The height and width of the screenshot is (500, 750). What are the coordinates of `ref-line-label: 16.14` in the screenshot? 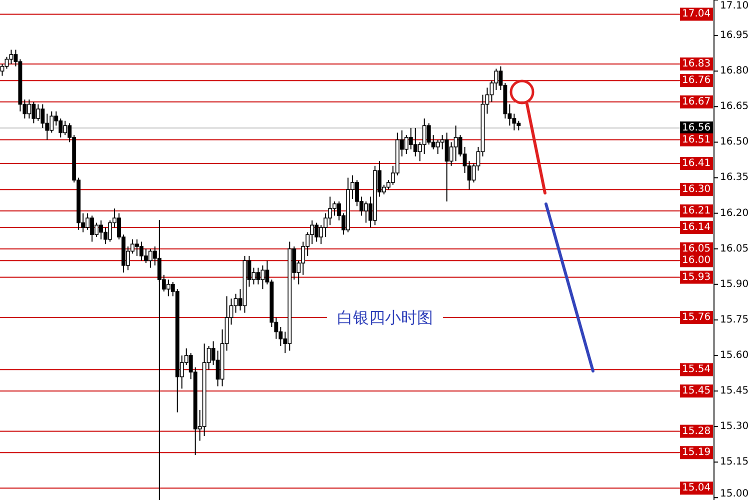 It's located at (696, 227).